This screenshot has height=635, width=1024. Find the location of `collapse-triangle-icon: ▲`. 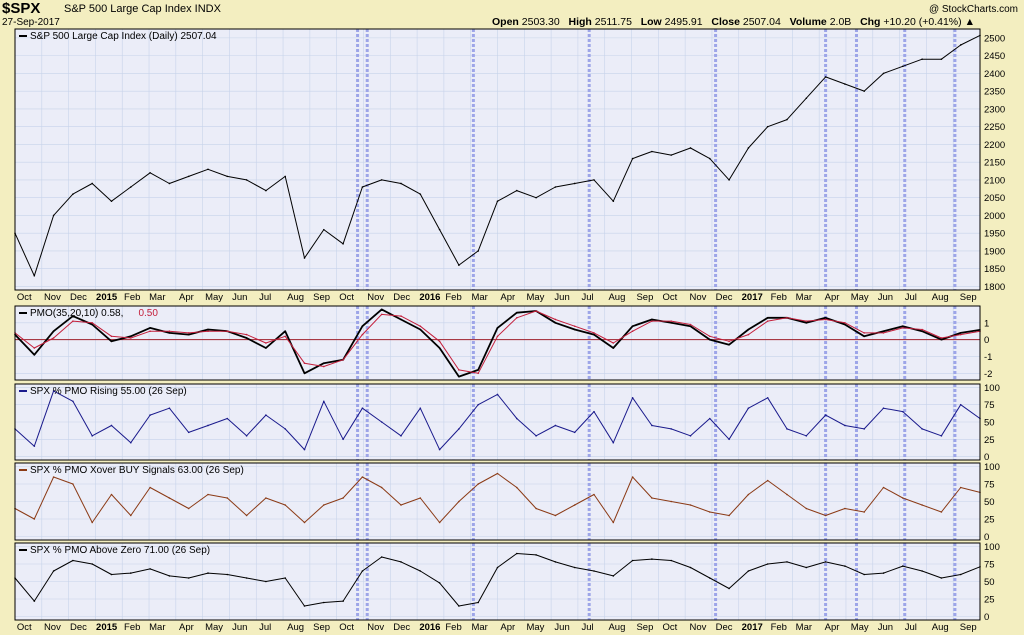

collapse-triangle-icon: ▲ is located at coordinates (969, 22).